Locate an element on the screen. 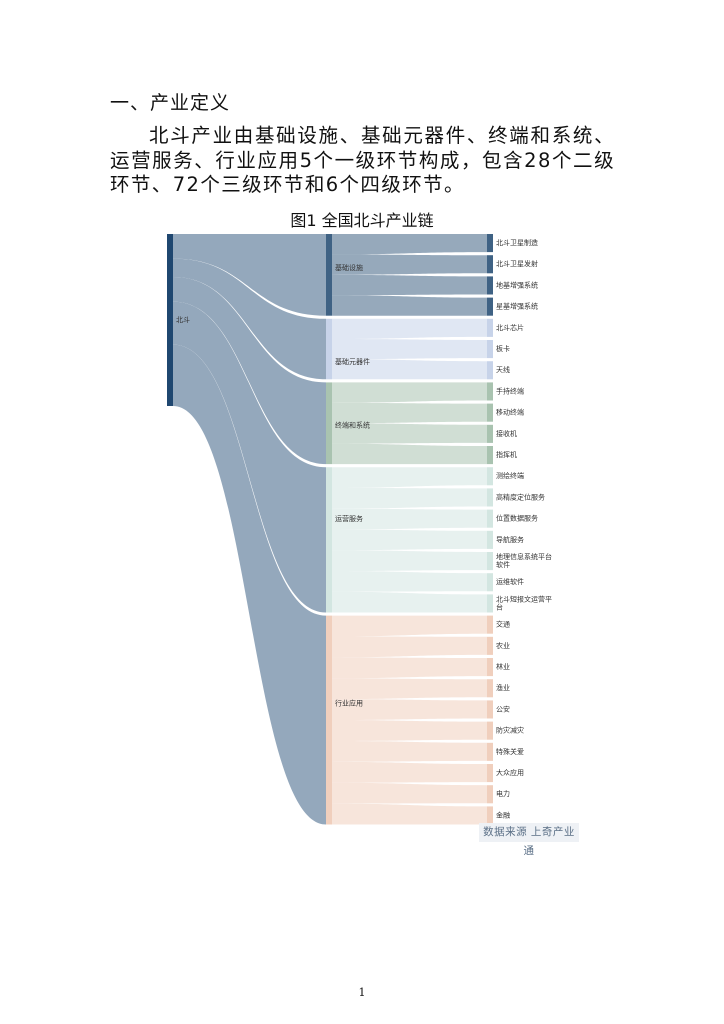 The height and width of the screenshot is (1024, 724). leaf-label: 手持终端 is located at coordinates (510, 390).